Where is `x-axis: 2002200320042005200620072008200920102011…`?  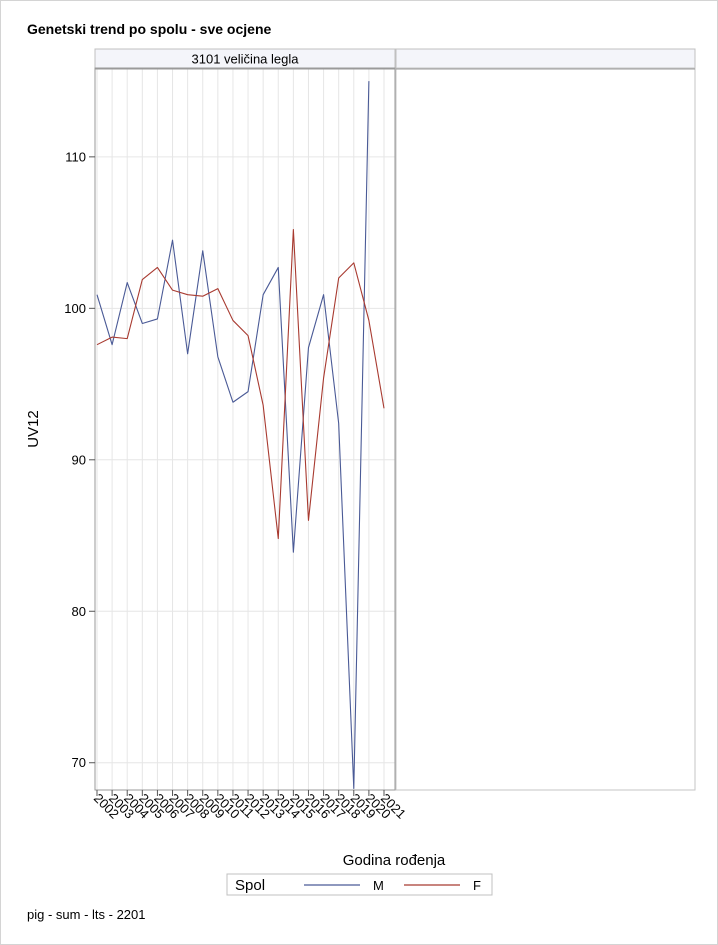 x-axis: 2002200320042005200620072008200920102011… is located at coordinates (250, 806).